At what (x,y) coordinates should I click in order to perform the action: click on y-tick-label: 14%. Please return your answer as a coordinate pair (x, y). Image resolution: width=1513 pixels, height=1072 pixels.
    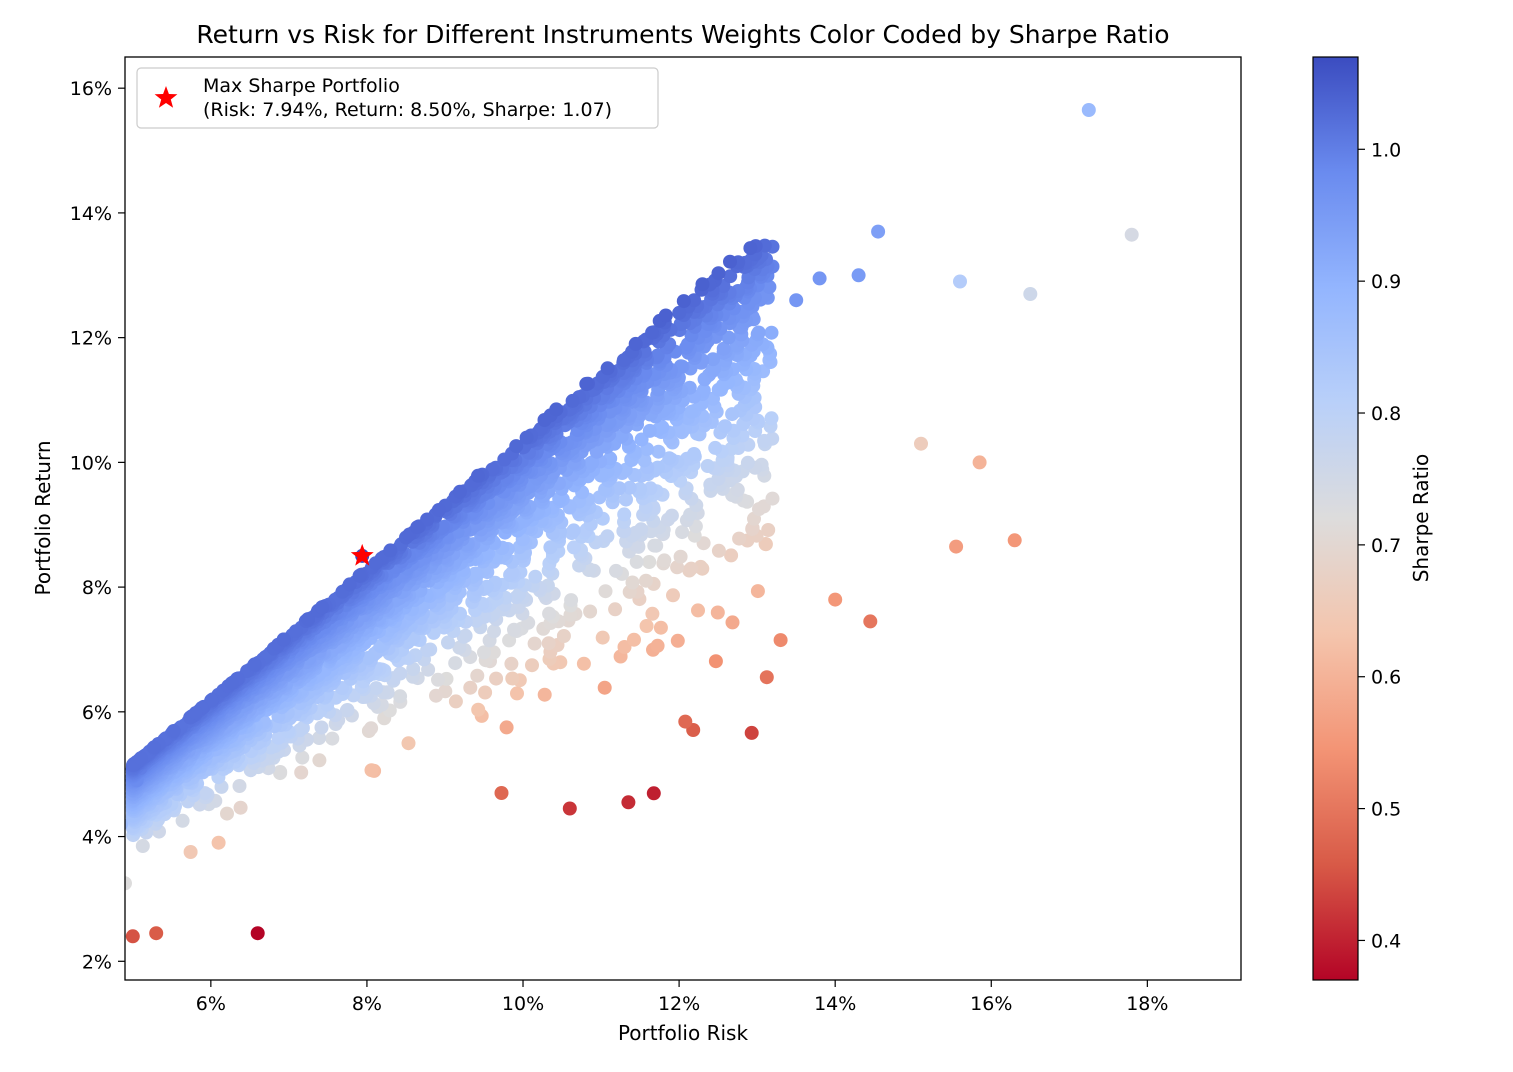
    Looking at the image, I should click on (91, 214).